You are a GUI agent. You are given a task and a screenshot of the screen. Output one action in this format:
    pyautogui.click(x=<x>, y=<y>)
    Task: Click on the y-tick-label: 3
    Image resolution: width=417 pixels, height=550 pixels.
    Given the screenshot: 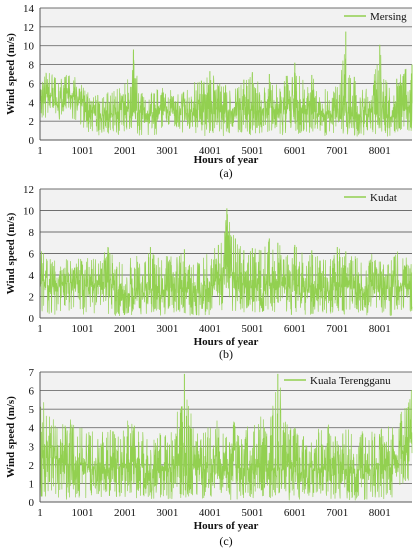 What is the action you would take?
    pyautogui.click(x=32, y=447)
    